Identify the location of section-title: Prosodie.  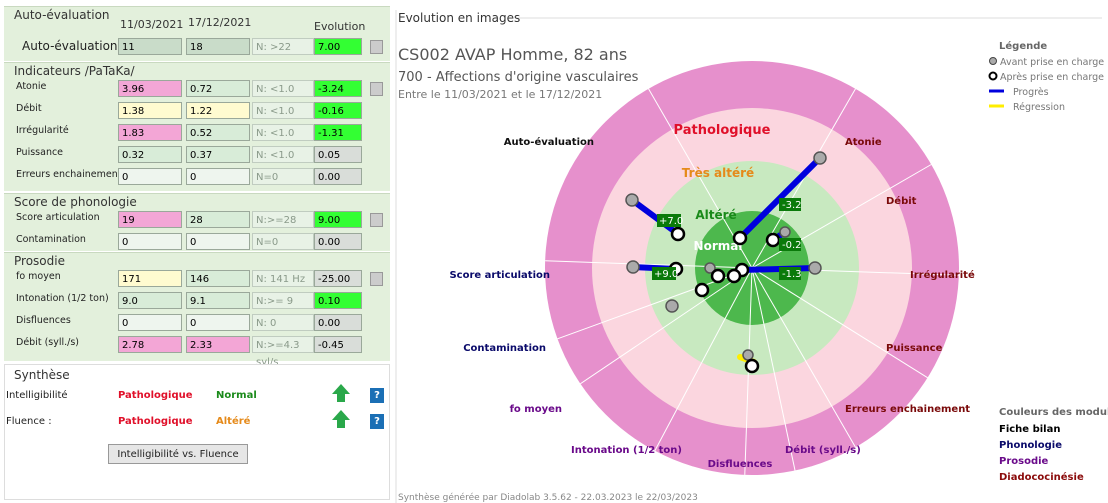
(39, 261).